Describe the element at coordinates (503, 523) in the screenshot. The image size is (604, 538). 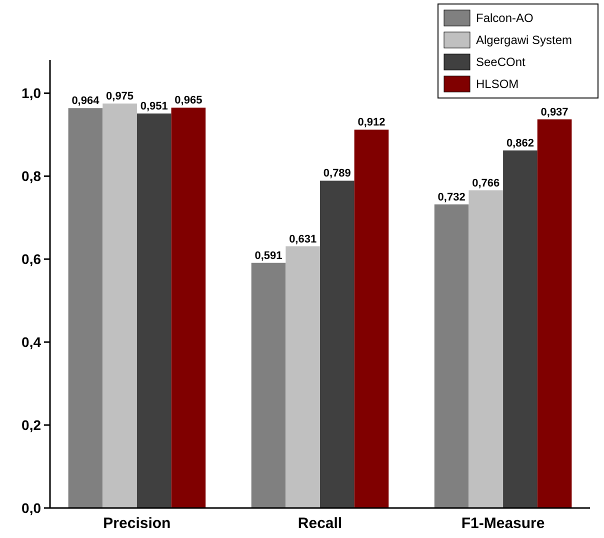
I see `x-tick-label: F1-Measure` at that location.